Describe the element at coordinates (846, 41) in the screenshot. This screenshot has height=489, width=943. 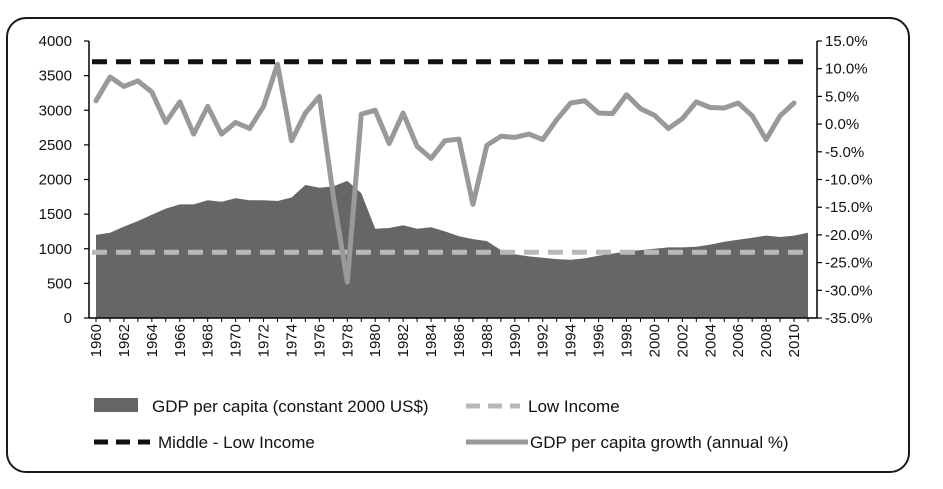
I see `right-tick-label: 15.0%` at that location.